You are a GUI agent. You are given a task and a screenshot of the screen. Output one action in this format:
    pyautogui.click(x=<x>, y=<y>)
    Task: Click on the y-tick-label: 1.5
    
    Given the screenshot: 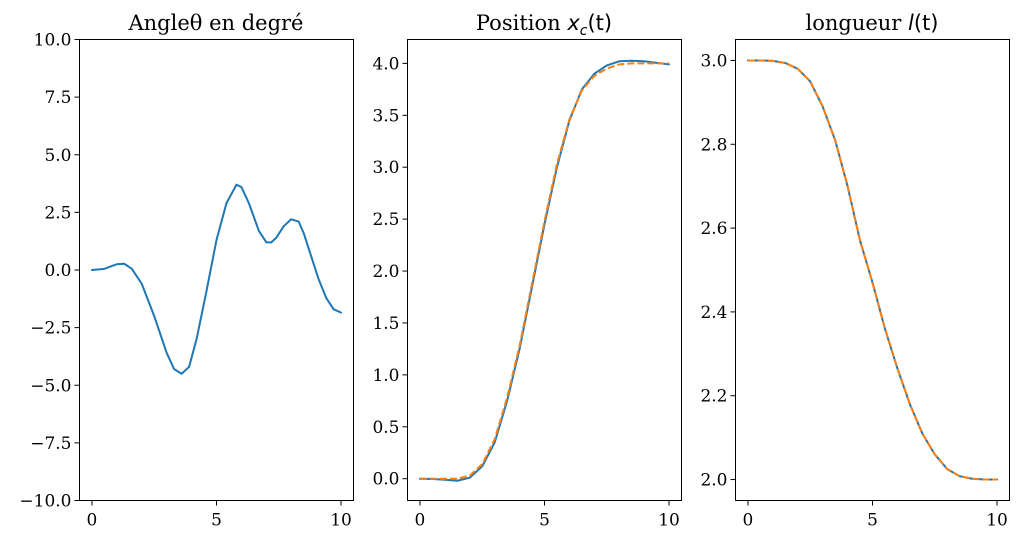 What is the action you would take?
    pyautogui.click(x=385, y=324)
    